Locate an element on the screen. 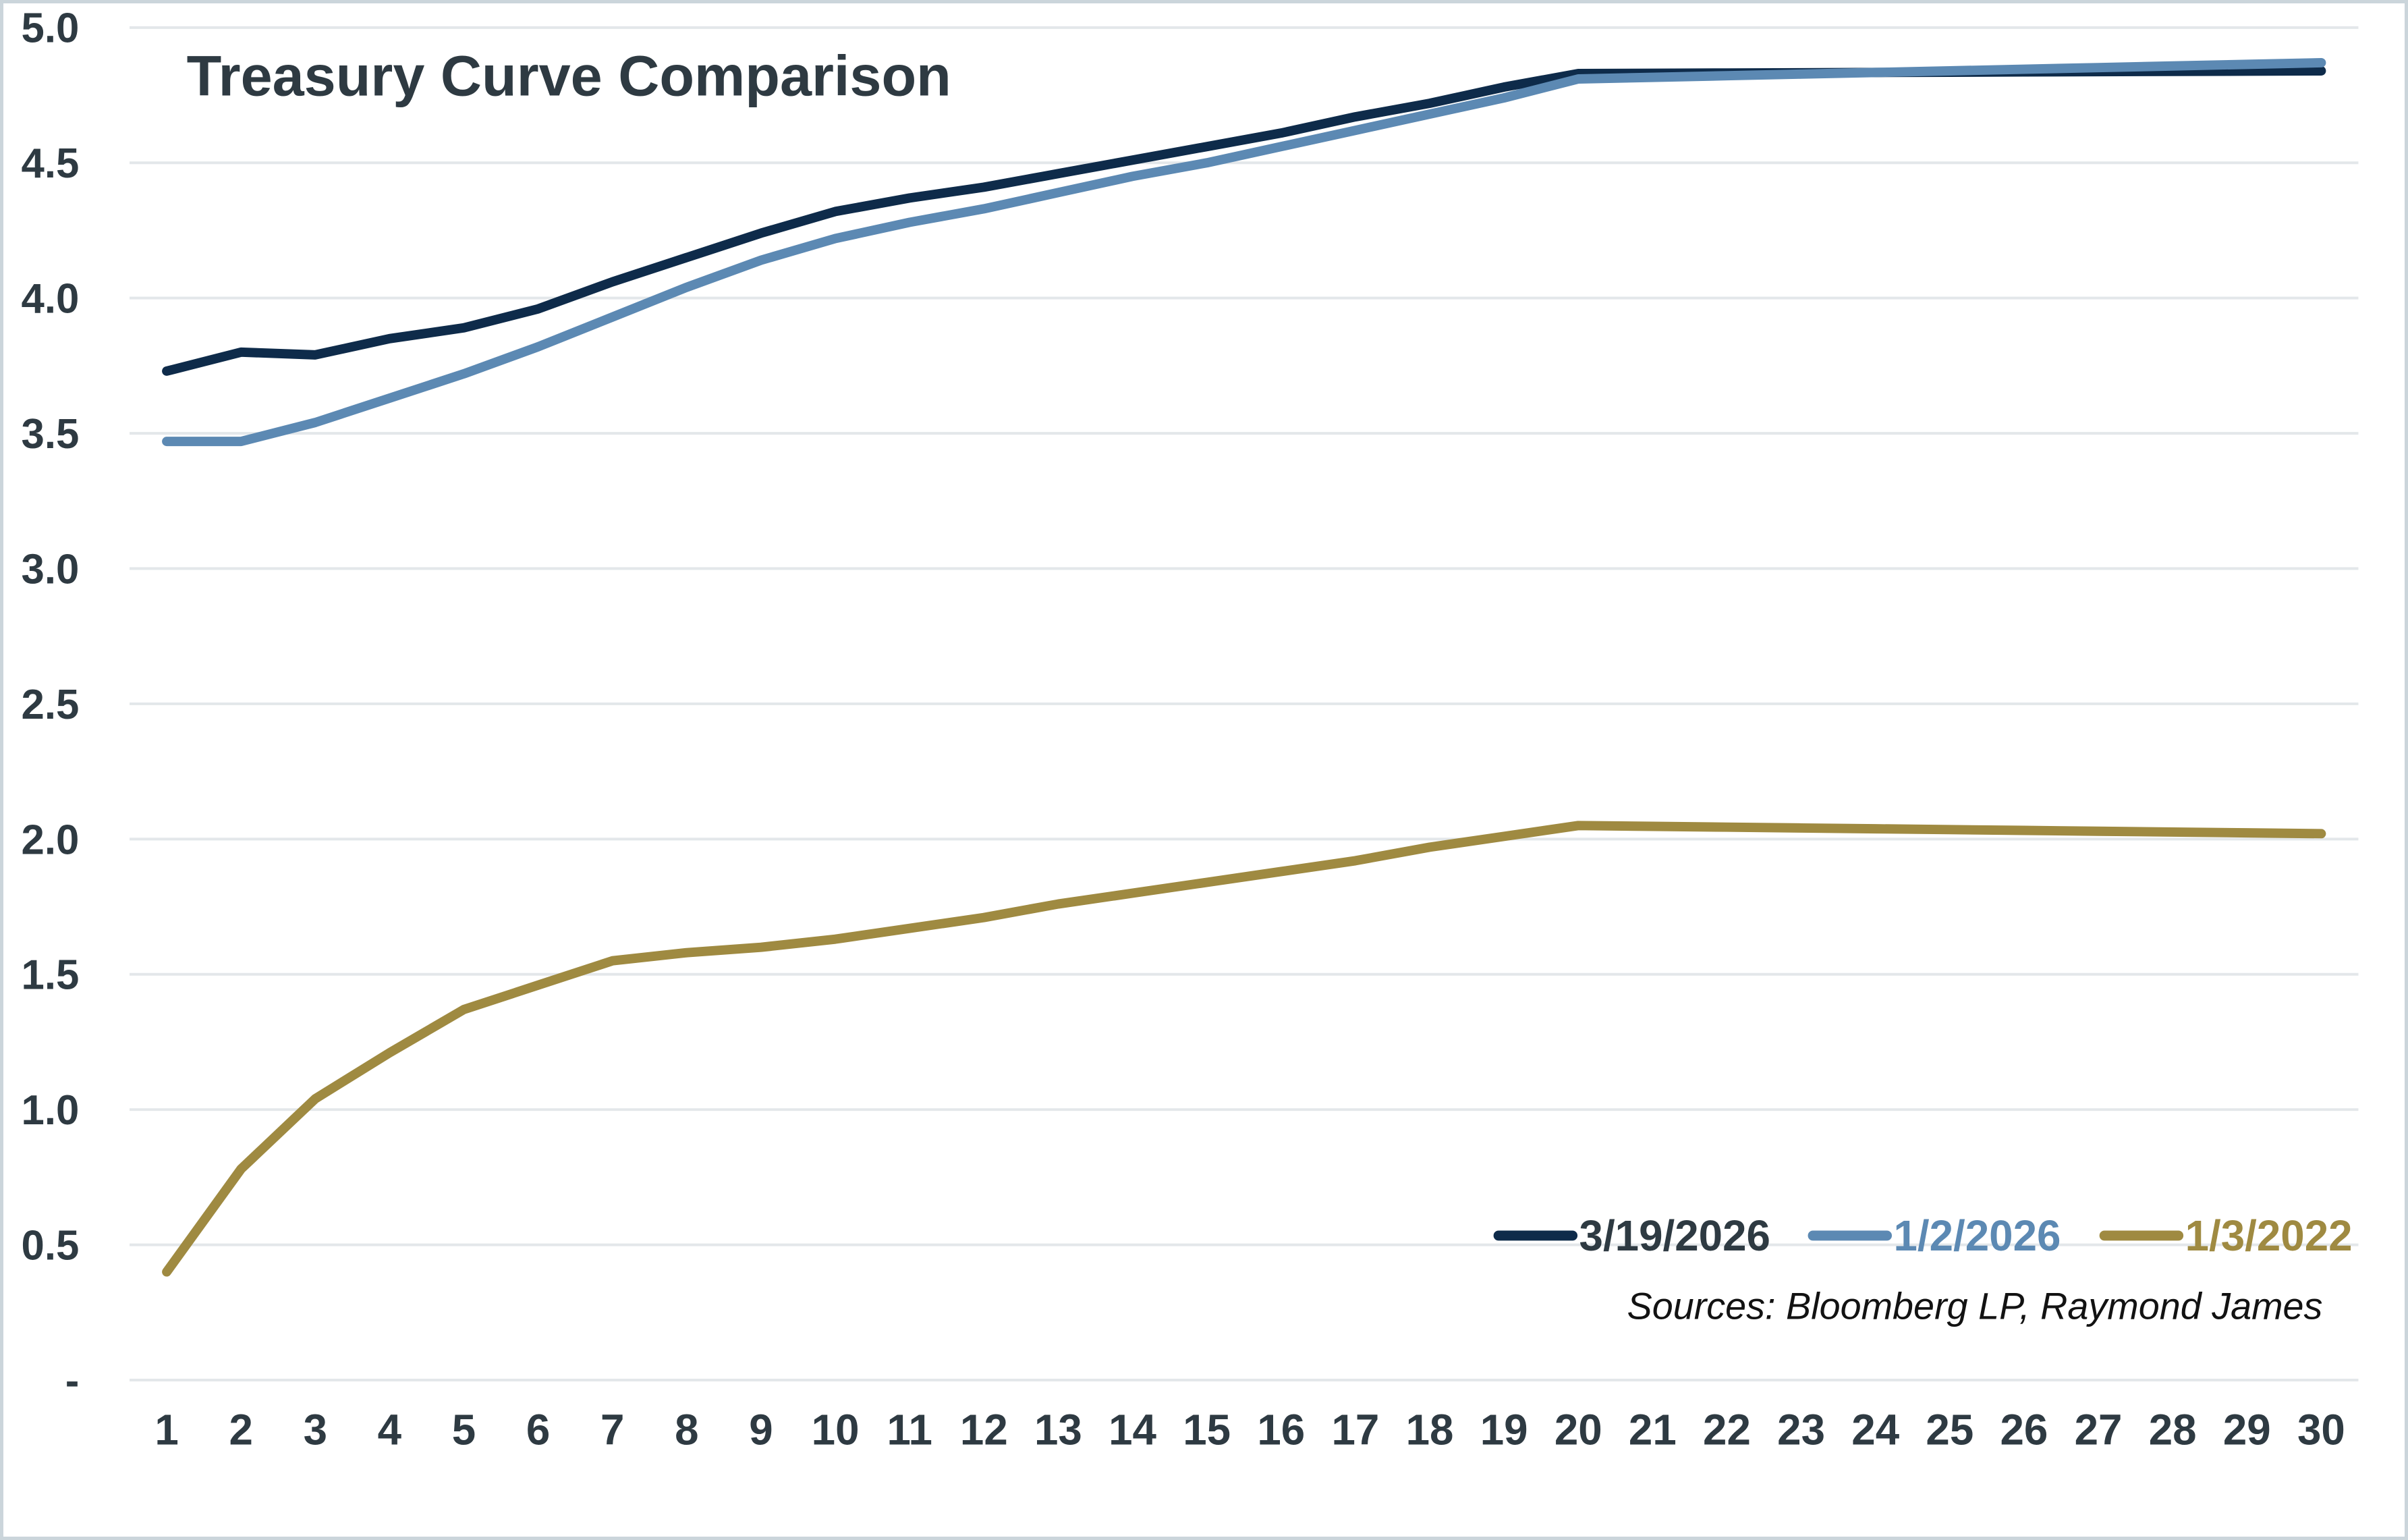  y-axis-tick-label: 1.5 is located at coordinates (51, 976).